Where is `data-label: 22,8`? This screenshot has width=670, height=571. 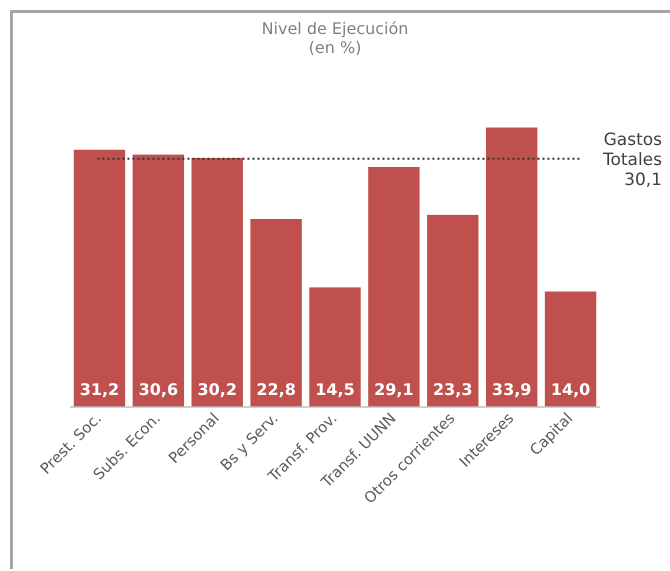
data-label: 22,8 is located at coordinates (276, 390).